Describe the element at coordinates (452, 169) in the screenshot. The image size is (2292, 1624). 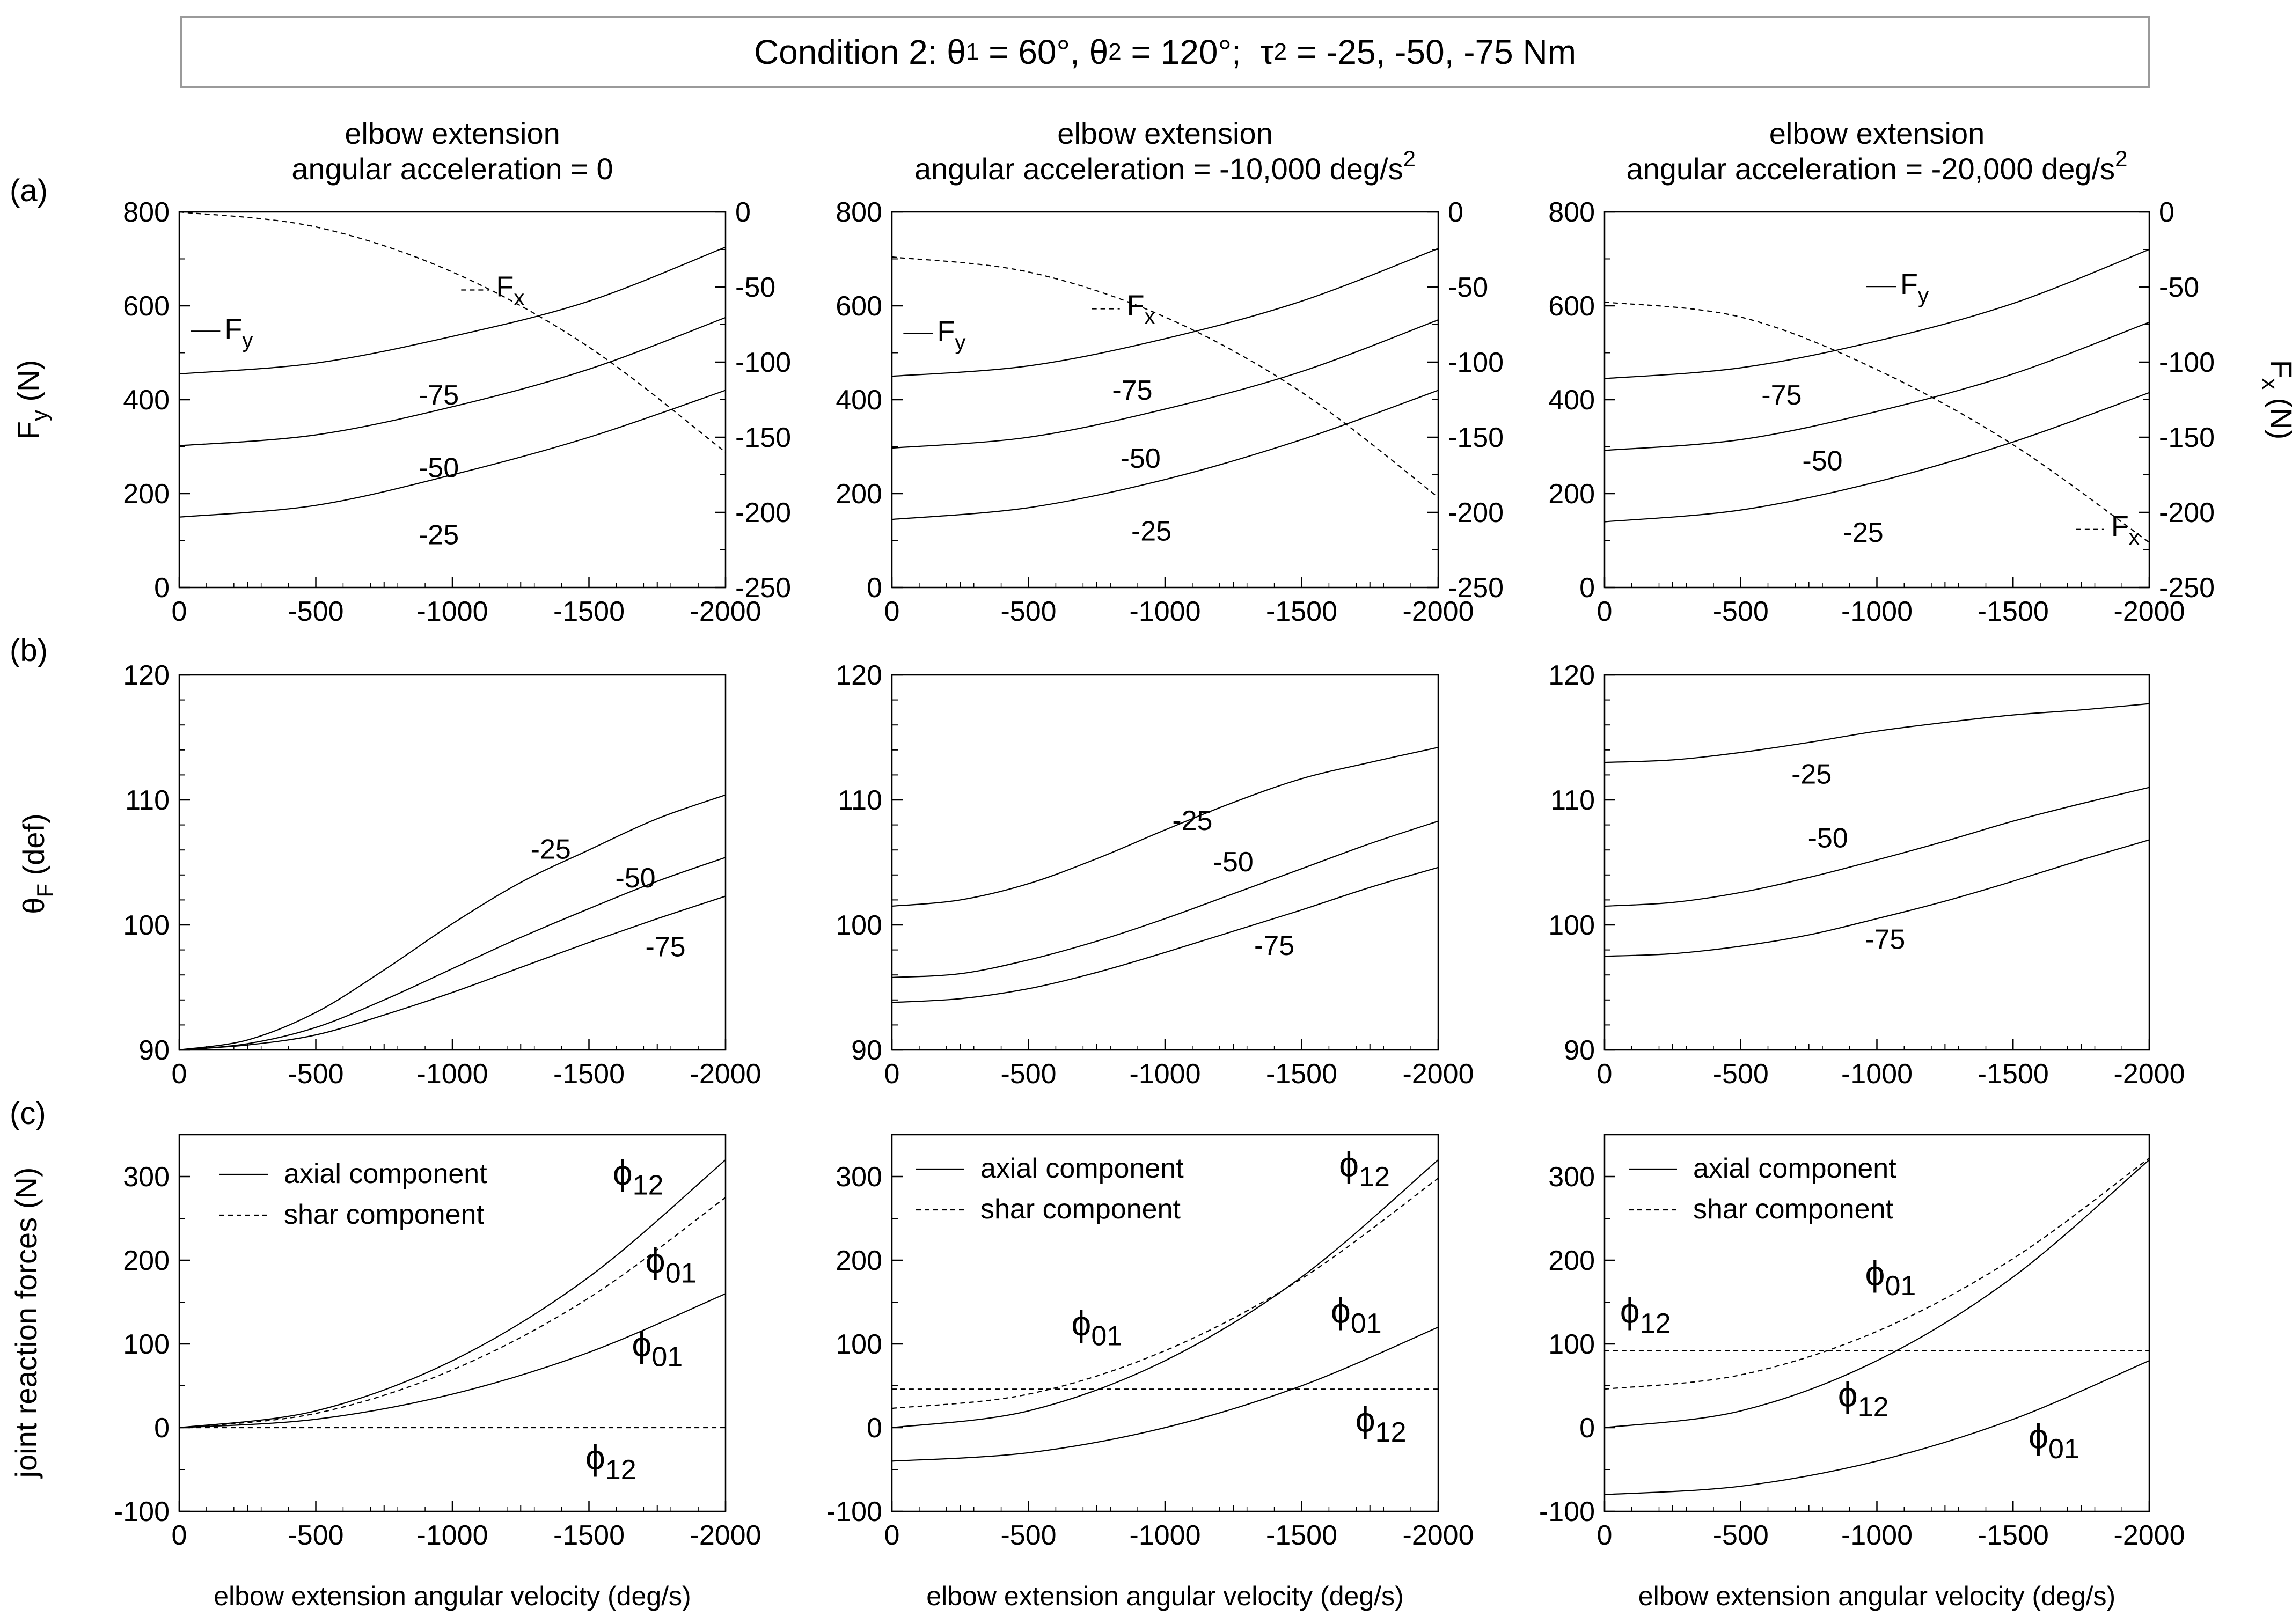
I see `column-title-line2: angular acceleration = 0` at that location.